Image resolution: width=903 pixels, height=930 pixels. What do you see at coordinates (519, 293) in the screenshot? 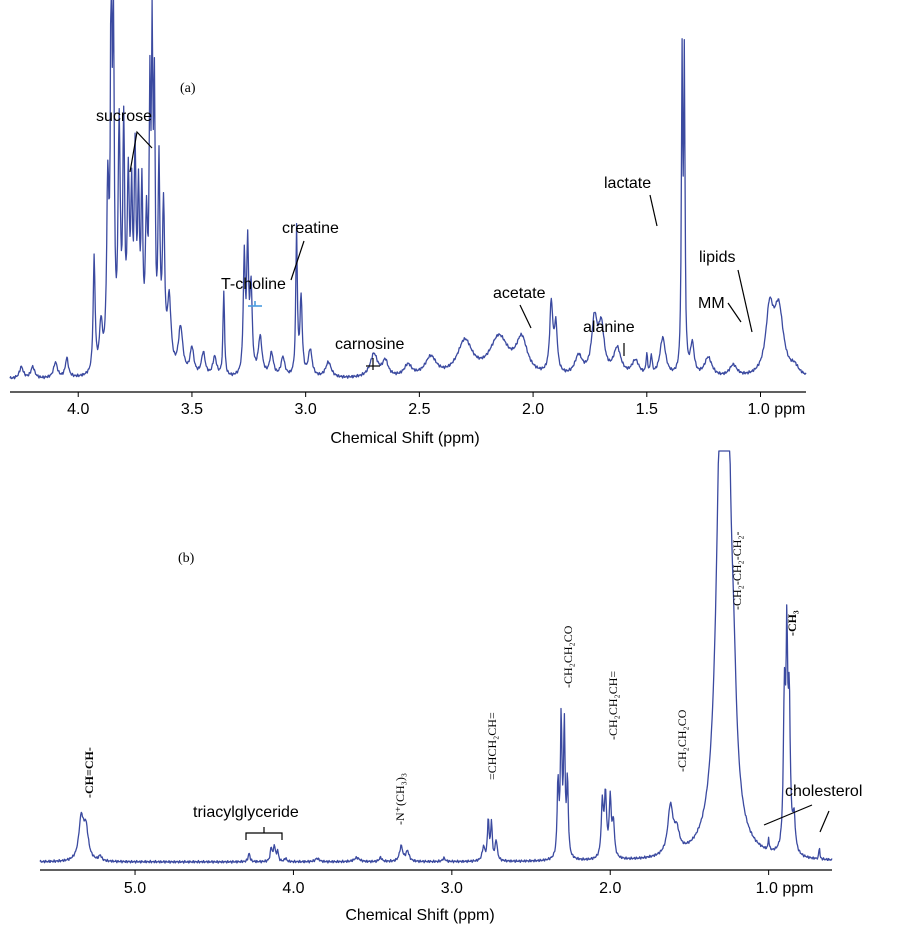
I see `annotation-acetate: acetate` at bounding box center [519, 293].